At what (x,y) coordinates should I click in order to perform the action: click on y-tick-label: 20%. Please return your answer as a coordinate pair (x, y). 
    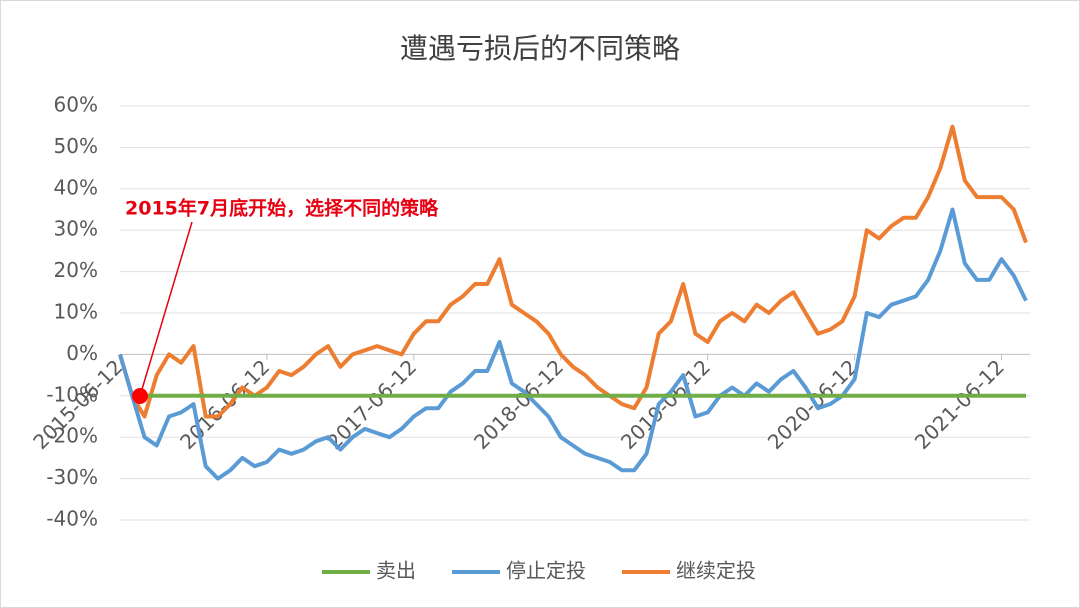
    Looking at the image, I should click on (76, 270).